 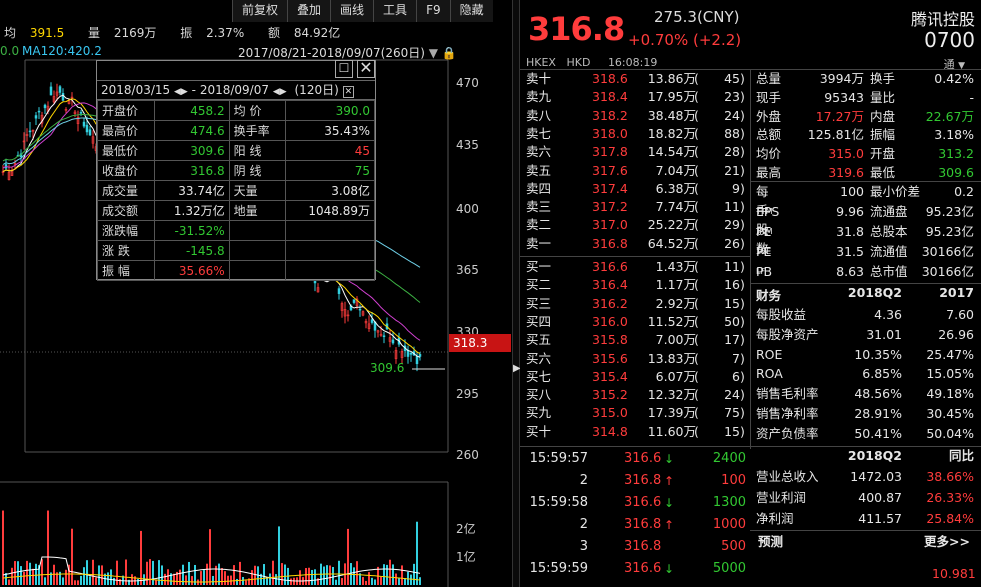 What do you see at coordinates (94, 33) in the screenshot?
I see `vol-label: 量` at bounding box center [94, 33].